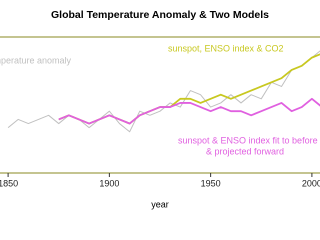 The image size is (320, 240). I want to click on chart-title: Global Temperature Anomaly & Two Models, so click(160, 15).